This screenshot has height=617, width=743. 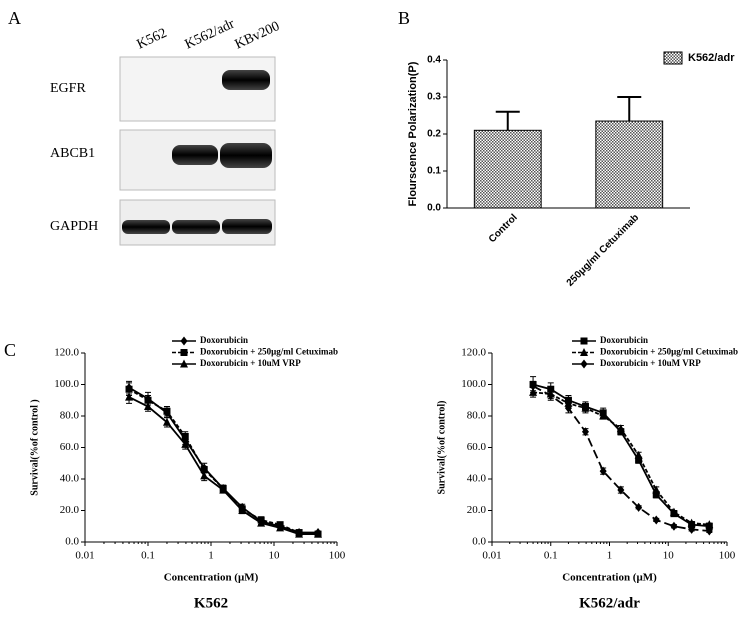 I want to click on chart-title: K562, so click(x=211, y=603).